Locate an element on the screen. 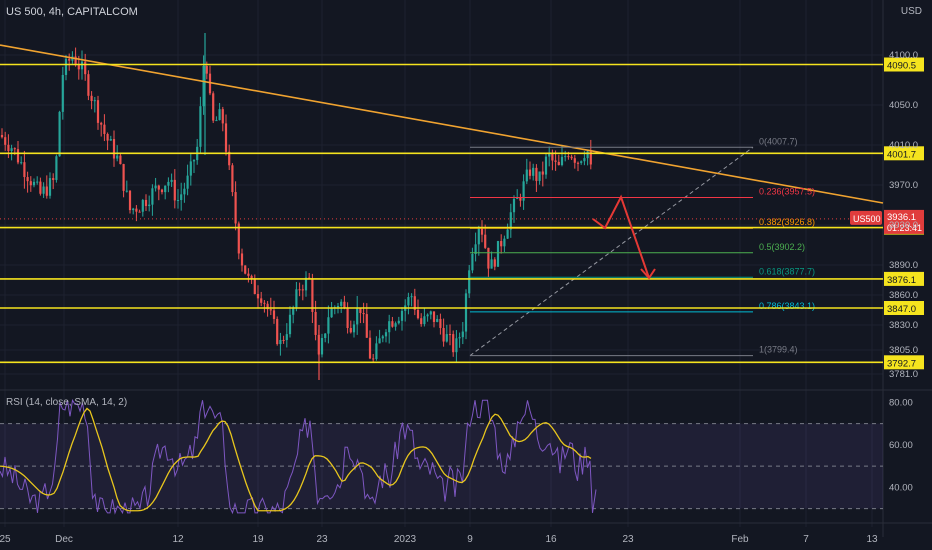 This screenshot has width=932, height=550. chart-title: US 500, 4h, CAPITALCOM is located at coordinates (72, 12).